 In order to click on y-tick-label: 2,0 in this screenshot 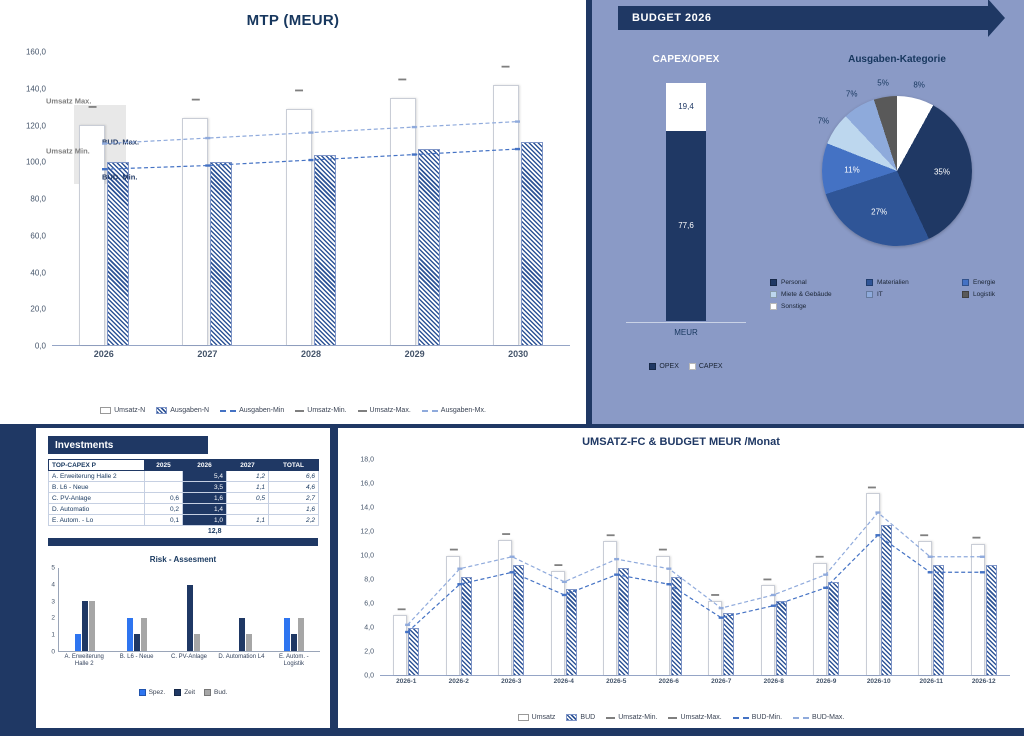, I will do `click(369, 652)`.